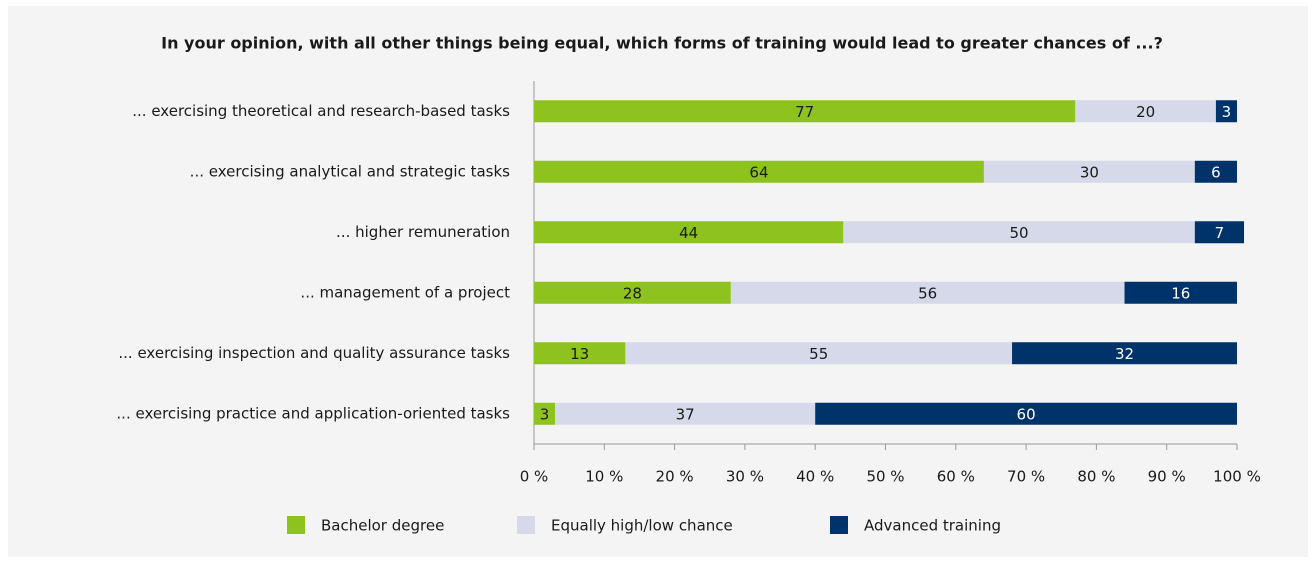  Describe the element at coordinates (405, 292) in the screenshot. I see `y-tick-label: ... management of a project` at that location.